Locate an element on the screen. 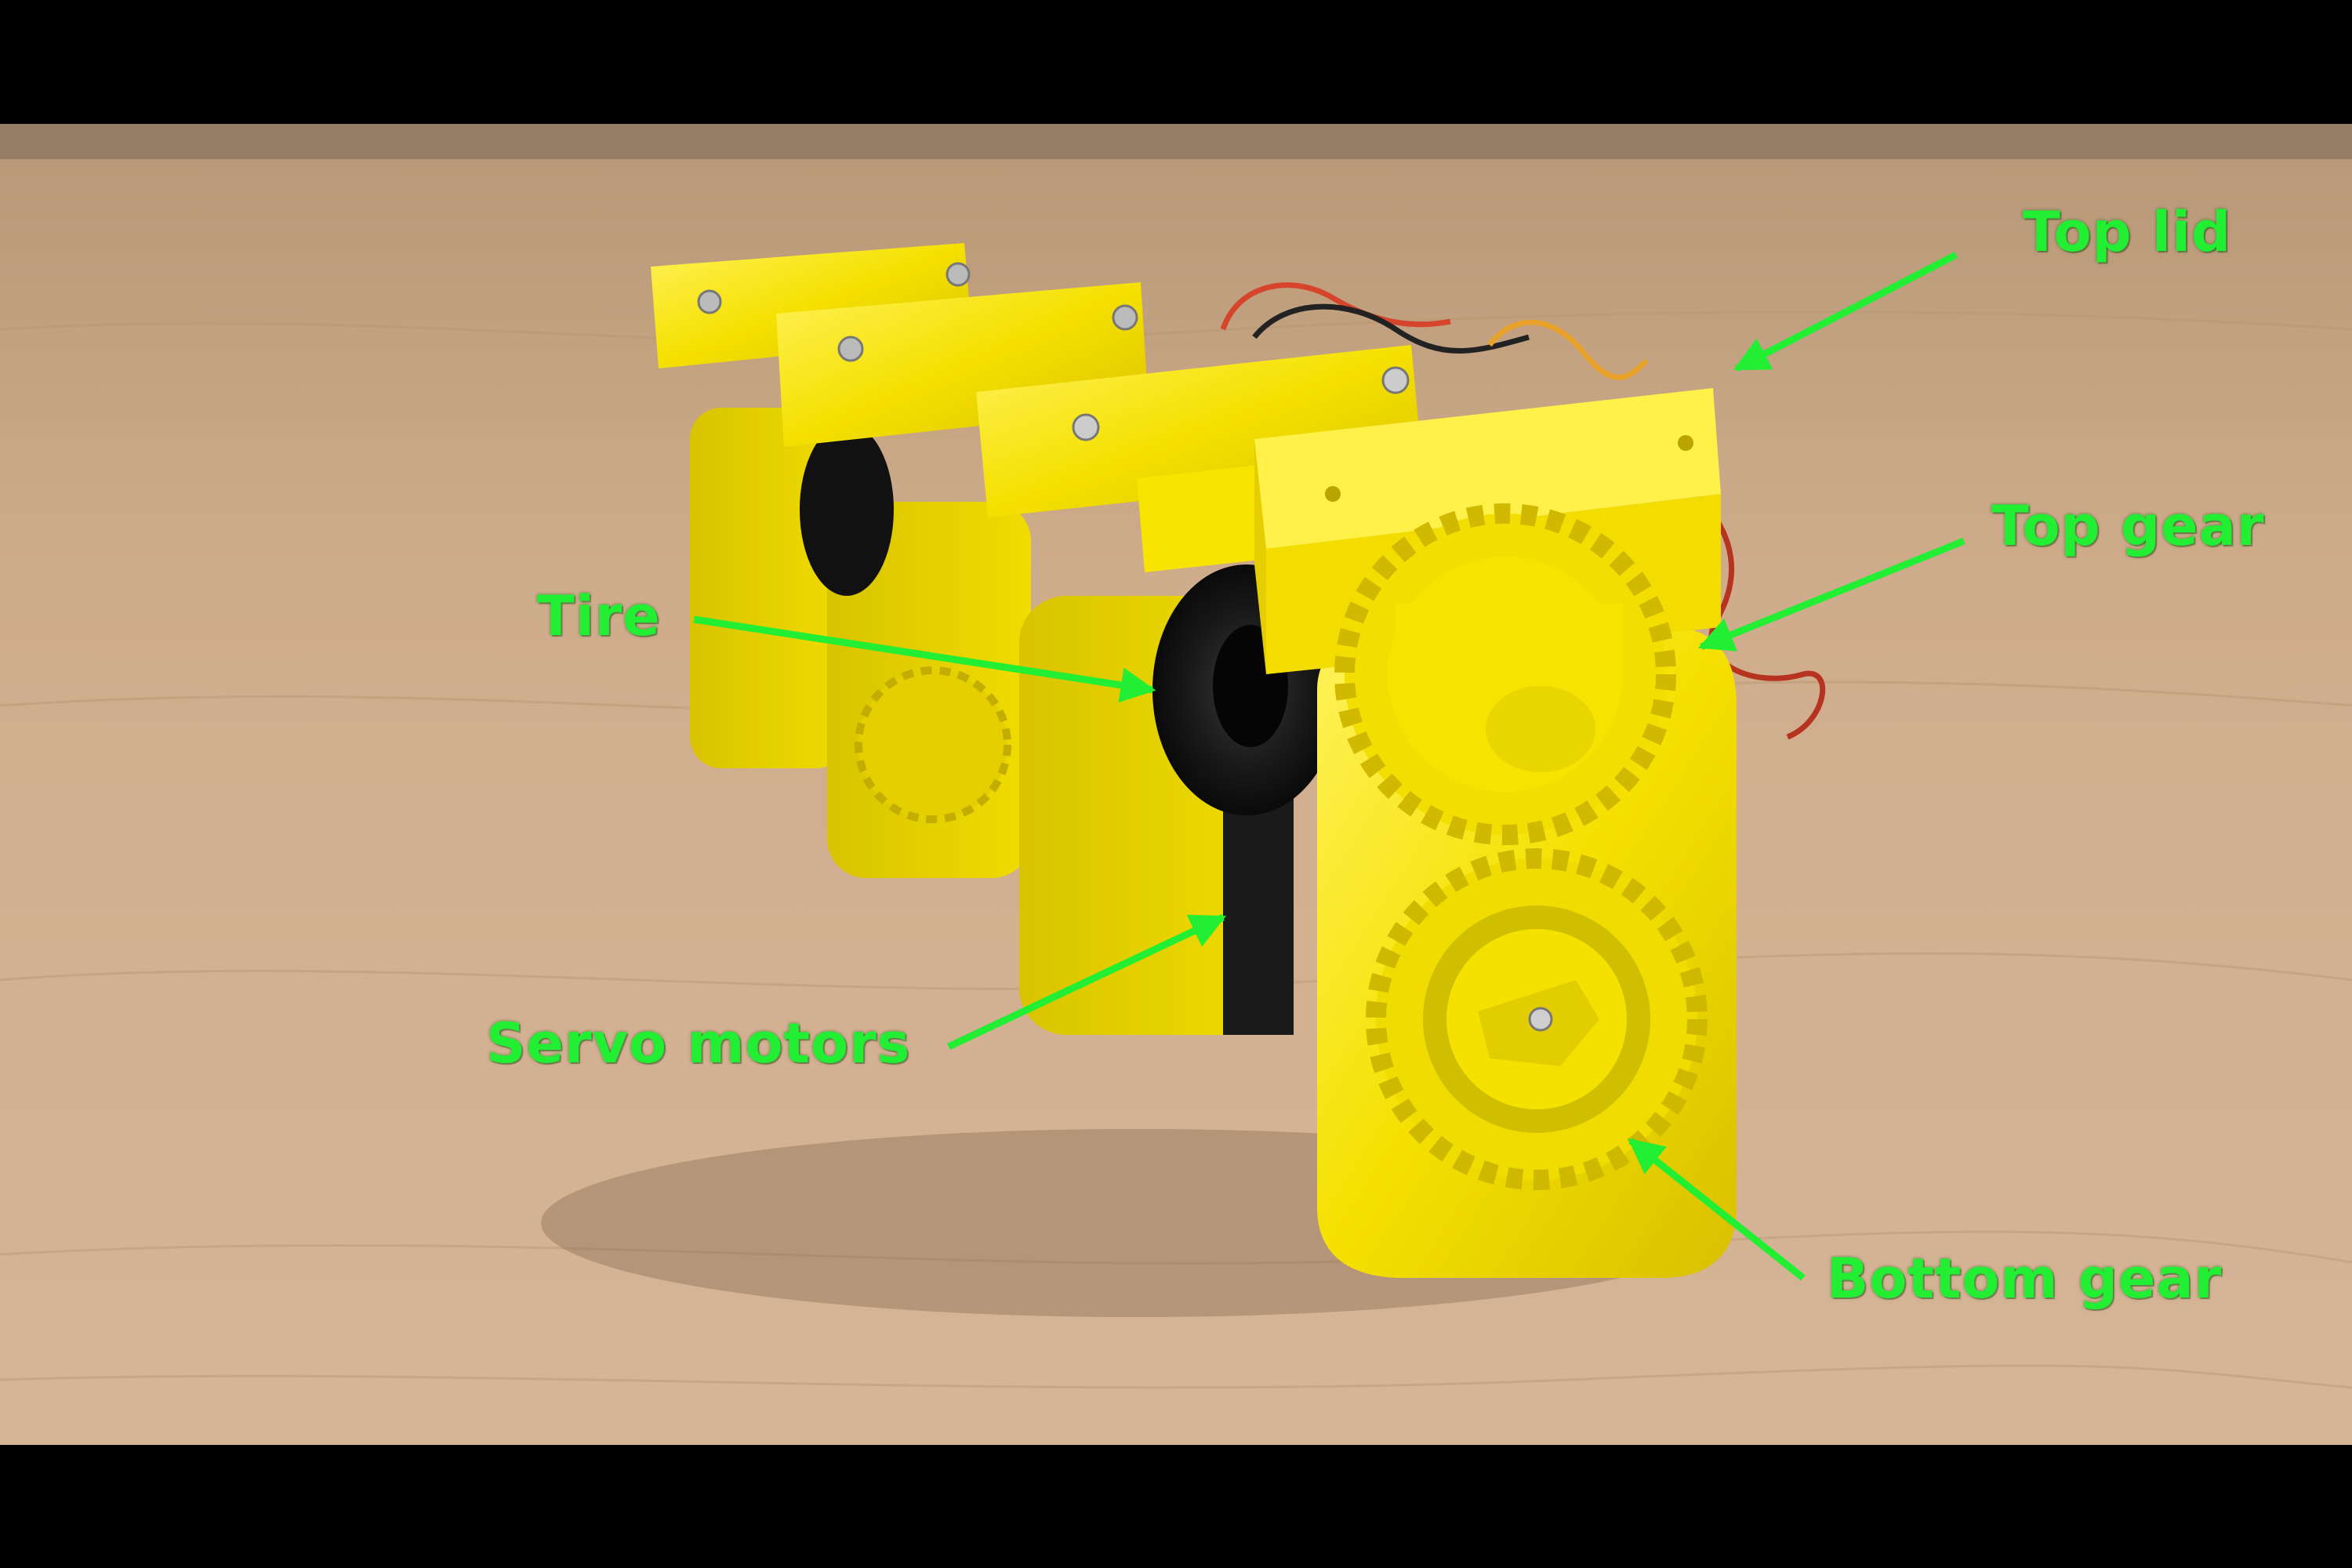 The width and height of the screenshot is (2352, 1568). arrow-bottom-gear is located at coordinates (1717, 1209).